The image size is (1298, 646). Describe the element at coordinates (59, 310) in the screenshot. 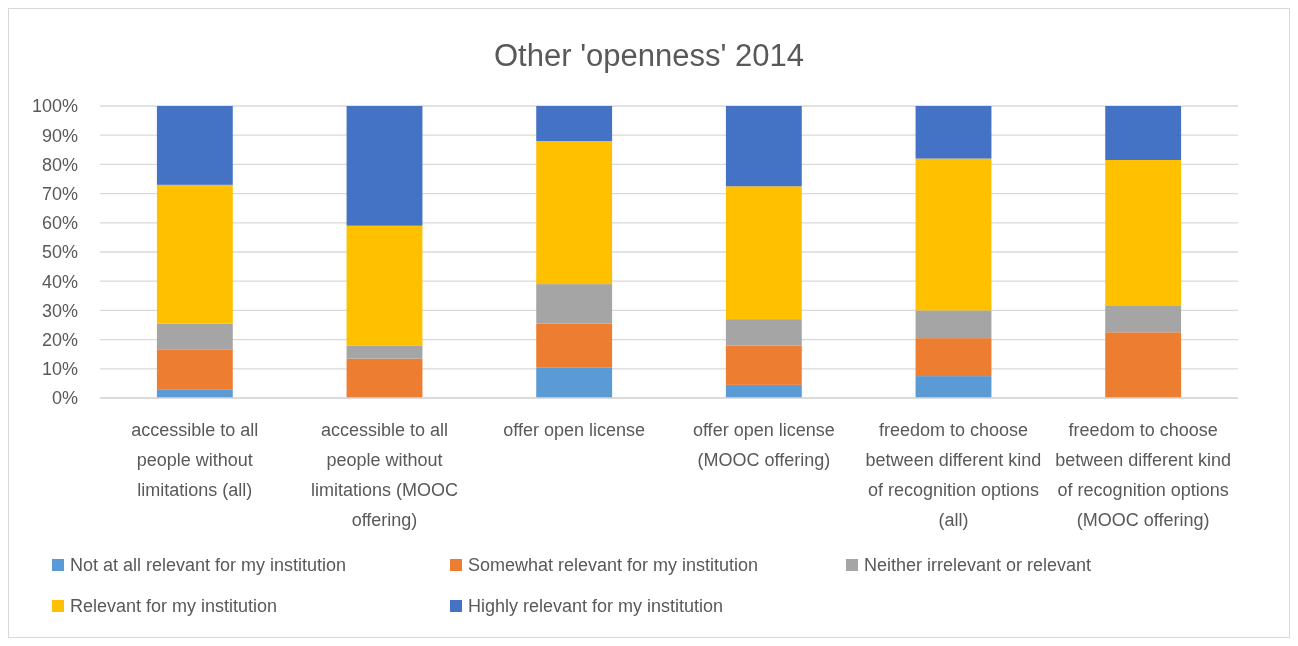

I see `y-tick-label: 30%` at that location.